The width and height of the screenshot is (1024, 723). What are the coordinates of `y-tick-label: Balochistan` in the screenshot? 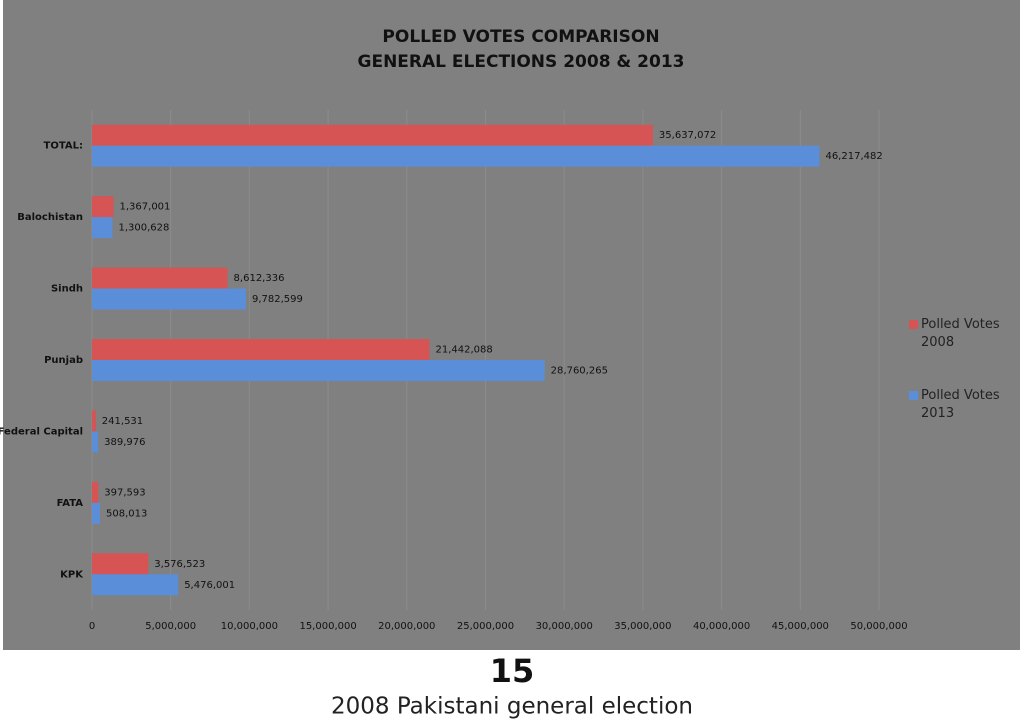 It's located at (50, 217).